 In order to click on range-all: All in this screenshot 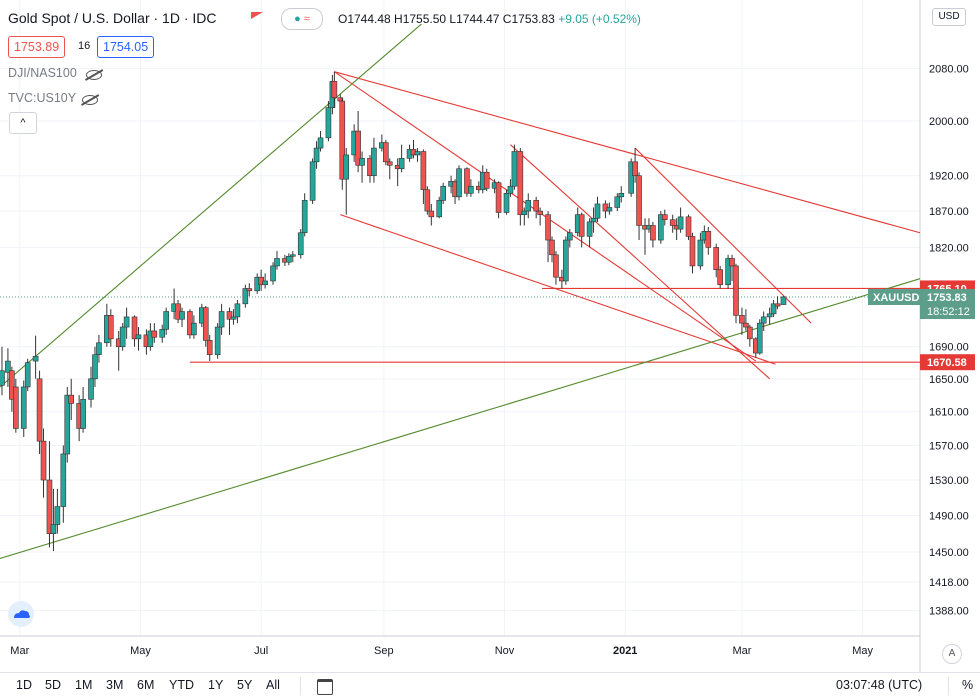, I will do `click(273, 685)`.